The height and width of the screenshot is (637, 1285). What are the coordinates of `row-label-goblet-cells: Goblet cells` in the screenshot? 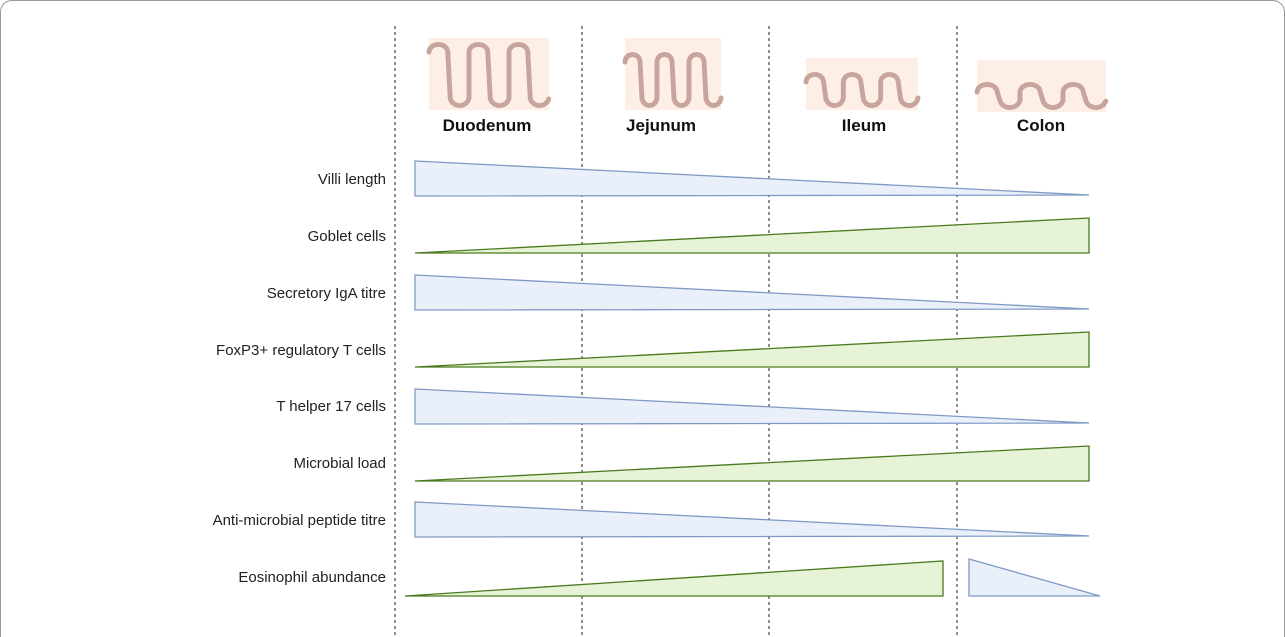 It's located at (347, 236).